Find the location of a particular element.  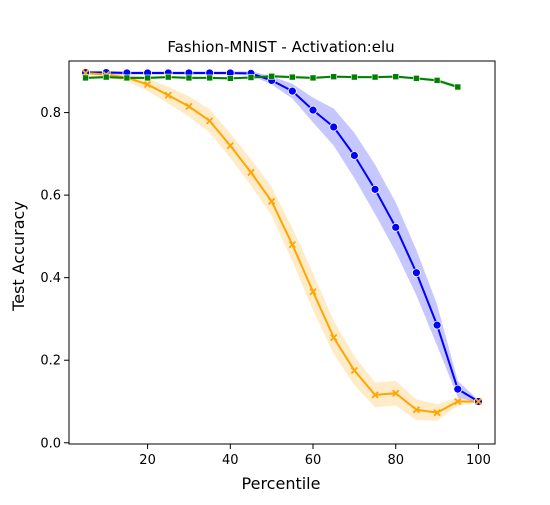

y-axis-title: Test Accuracy is located at coordinates (18, 256).